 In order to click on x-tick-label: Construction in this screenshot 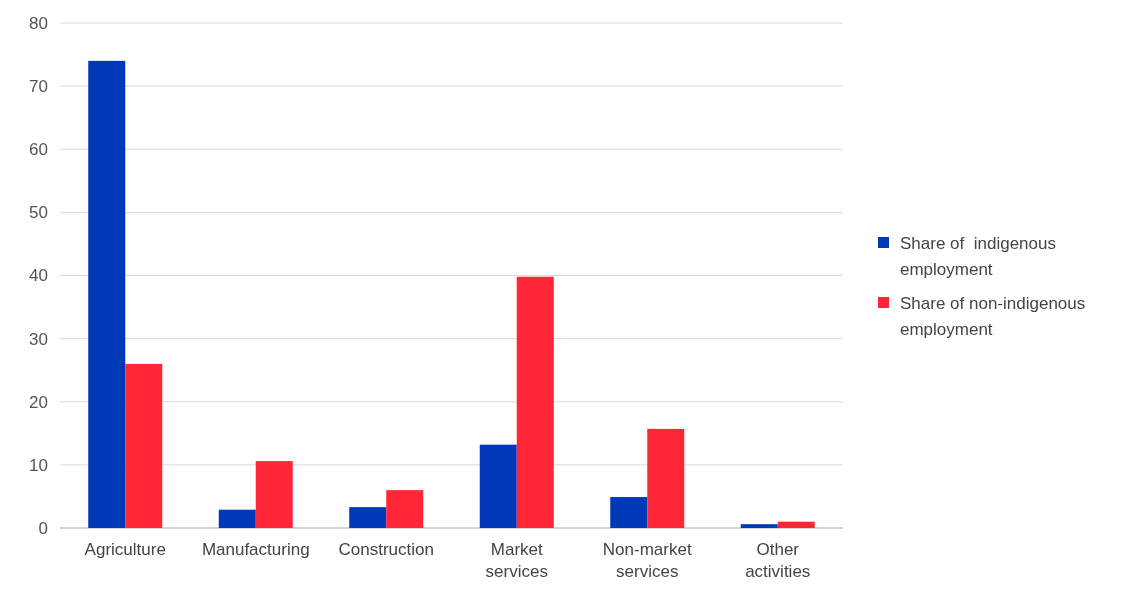, I will do `click(386, 549)`.